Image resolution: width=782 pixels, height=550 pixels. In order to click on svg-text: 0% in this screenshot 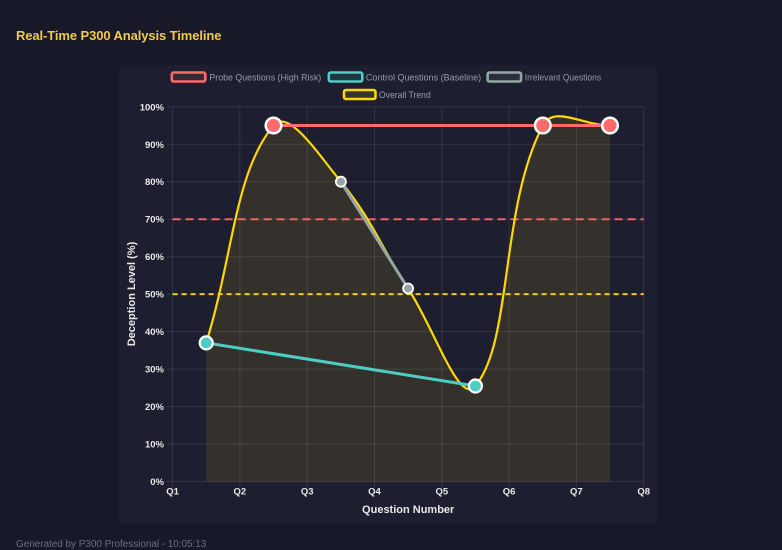, I will do `click(157, 482)`.